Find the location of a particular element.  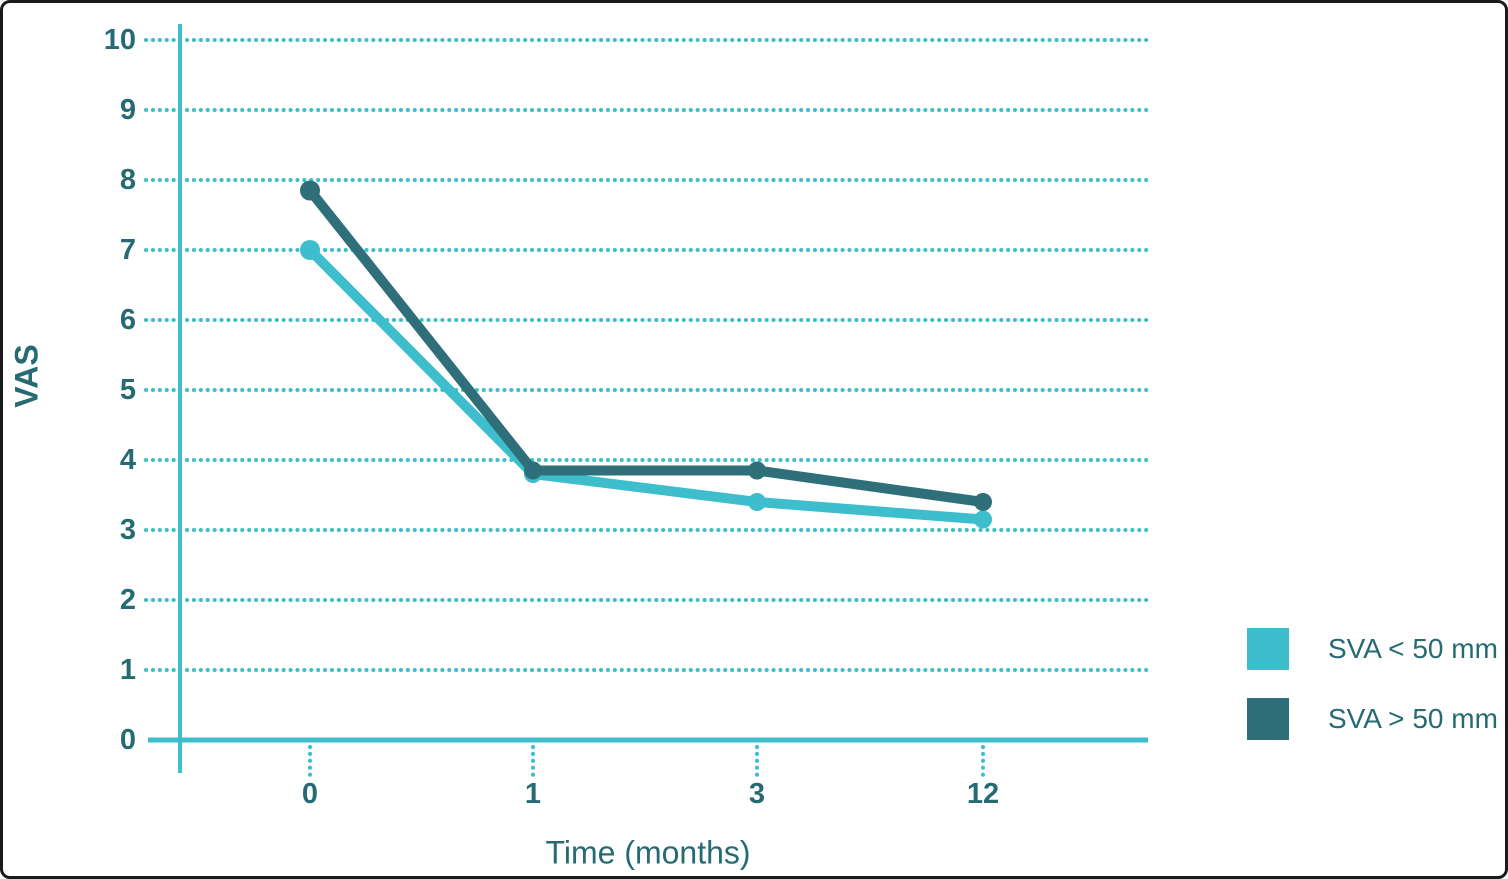

x-tick-marks is located at coordinates (646, 762).